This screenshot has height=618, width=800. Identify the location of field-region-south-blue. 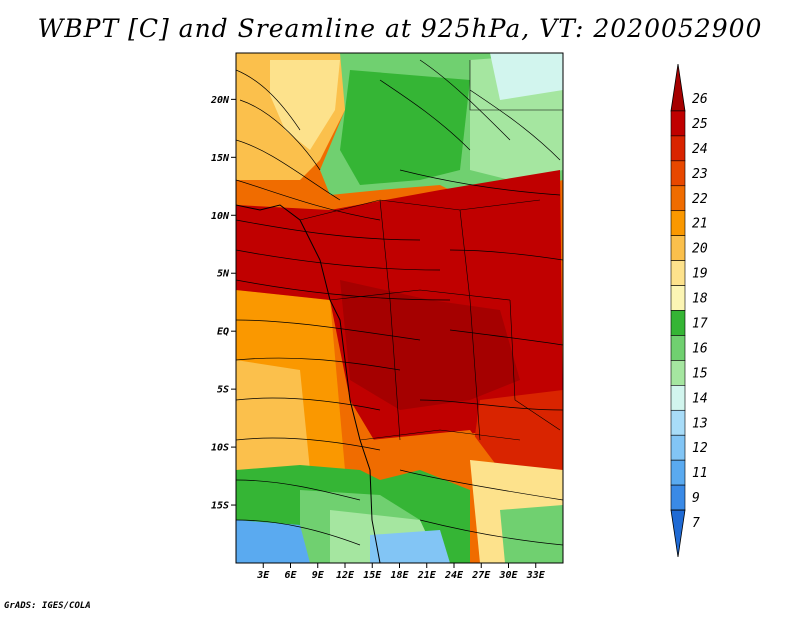
(410, 546).